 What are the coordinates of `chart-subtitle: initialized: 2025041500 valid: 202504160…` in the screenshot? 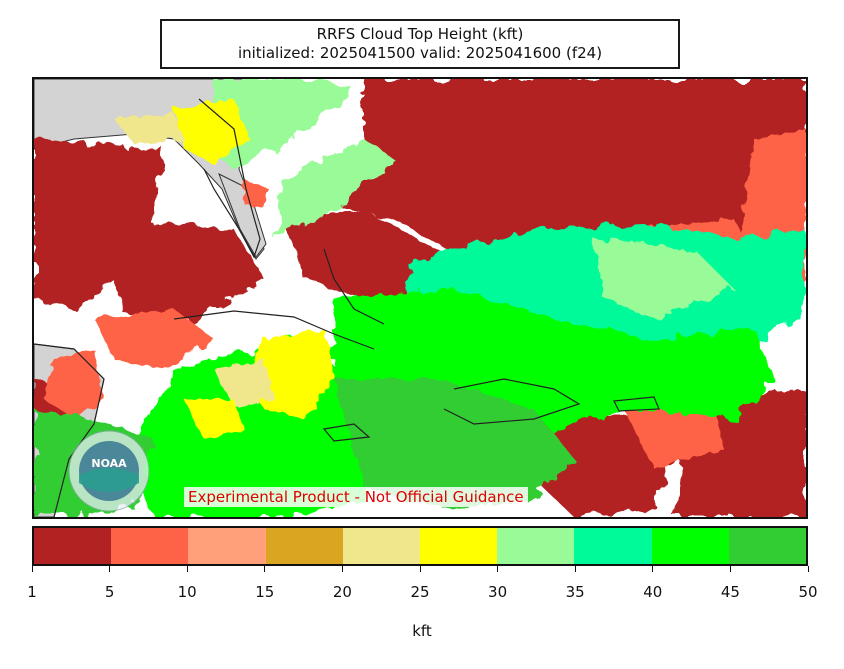 It's located at (420, 53).